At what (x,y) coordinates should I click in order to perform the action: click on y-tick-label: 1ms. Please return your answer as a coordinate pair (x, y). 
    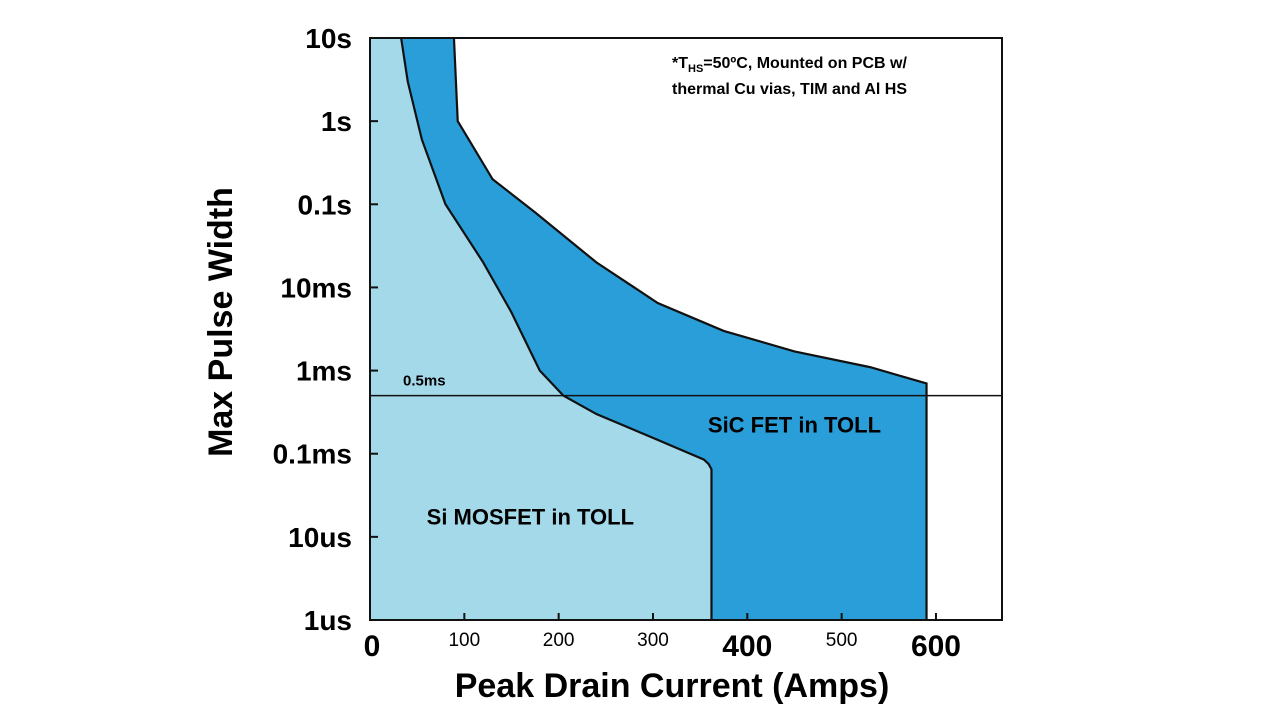
    Looking at the image, I should click on (324, 371).